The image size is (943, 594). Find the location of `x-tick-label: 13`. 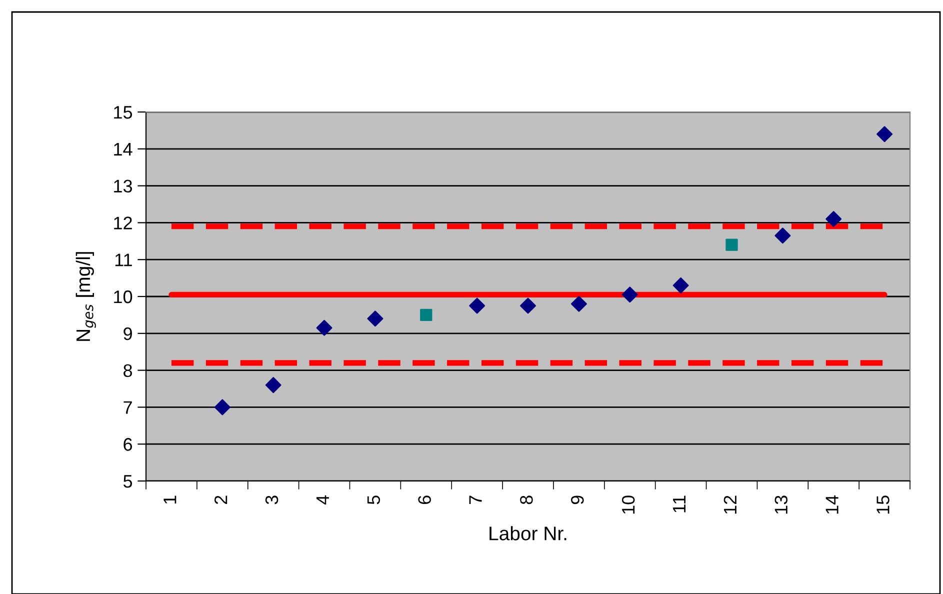

x-tick-label: 13 is located at coordinates (781, 505).